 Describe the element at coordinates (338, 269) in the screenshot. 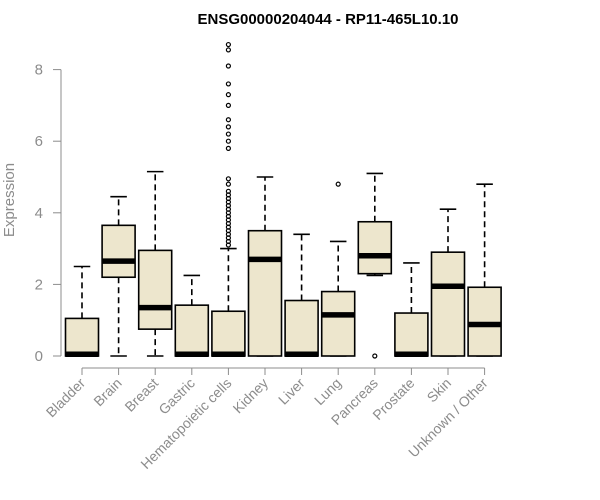

I see `box-lung` at that location.